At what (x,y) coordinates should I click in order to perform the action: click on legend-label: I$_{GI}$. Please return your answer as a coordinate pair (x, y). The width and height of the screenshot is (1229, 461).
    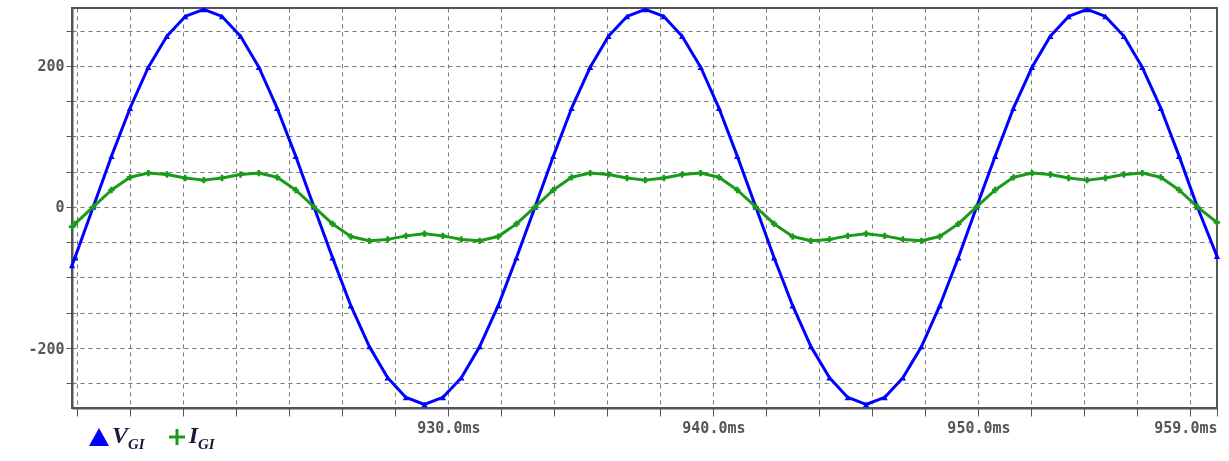
    Looking at the image, I should click on (201, 437).